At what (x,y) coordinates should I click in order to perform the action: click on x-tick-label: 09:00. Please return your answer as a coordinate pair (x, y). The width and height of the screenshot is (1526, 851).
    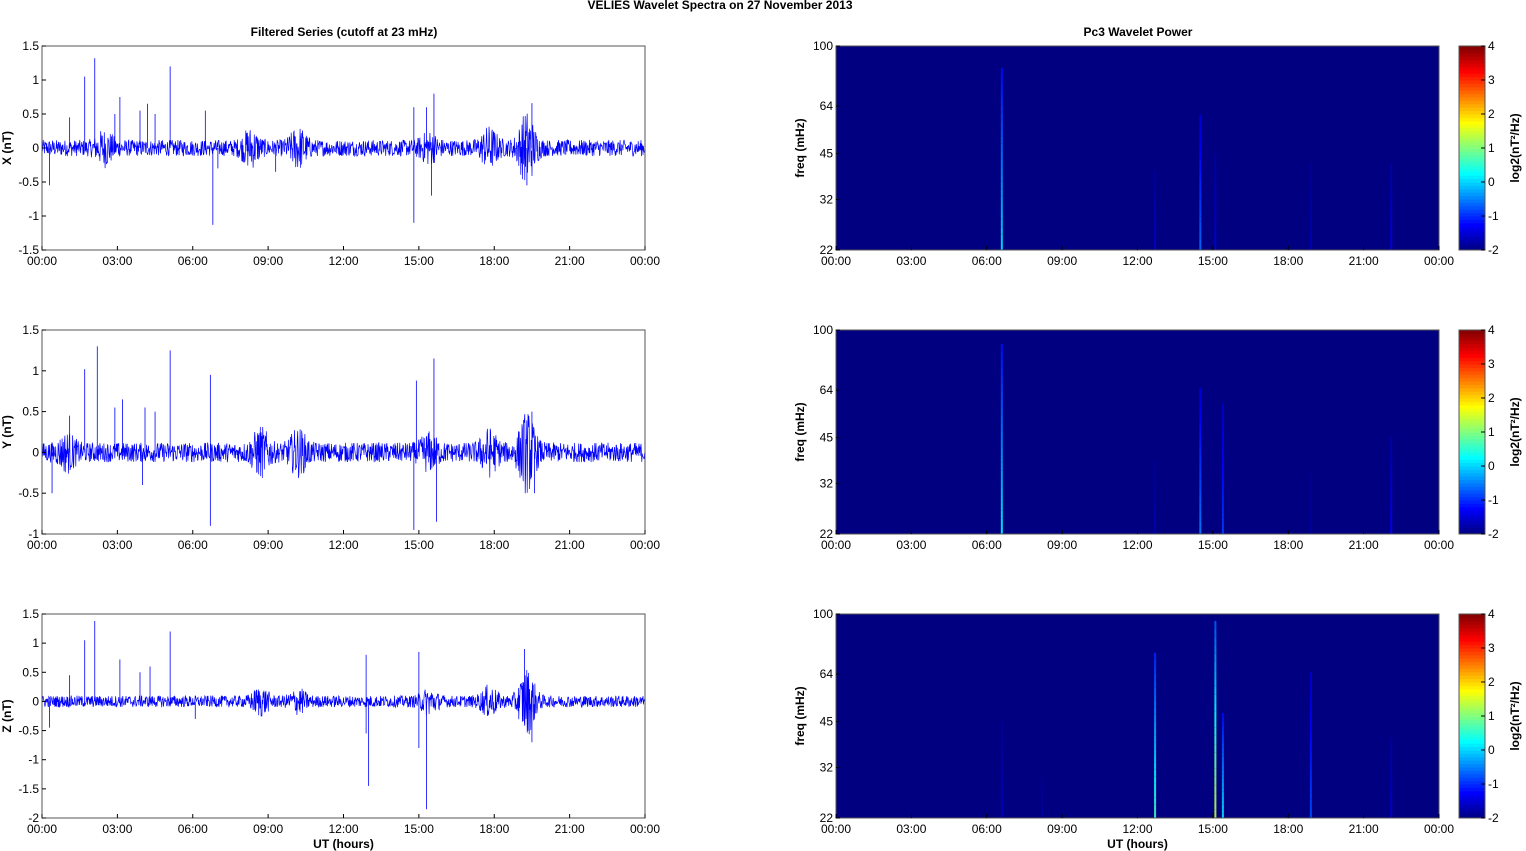
    Looking at the image, I should click on (268, 261).